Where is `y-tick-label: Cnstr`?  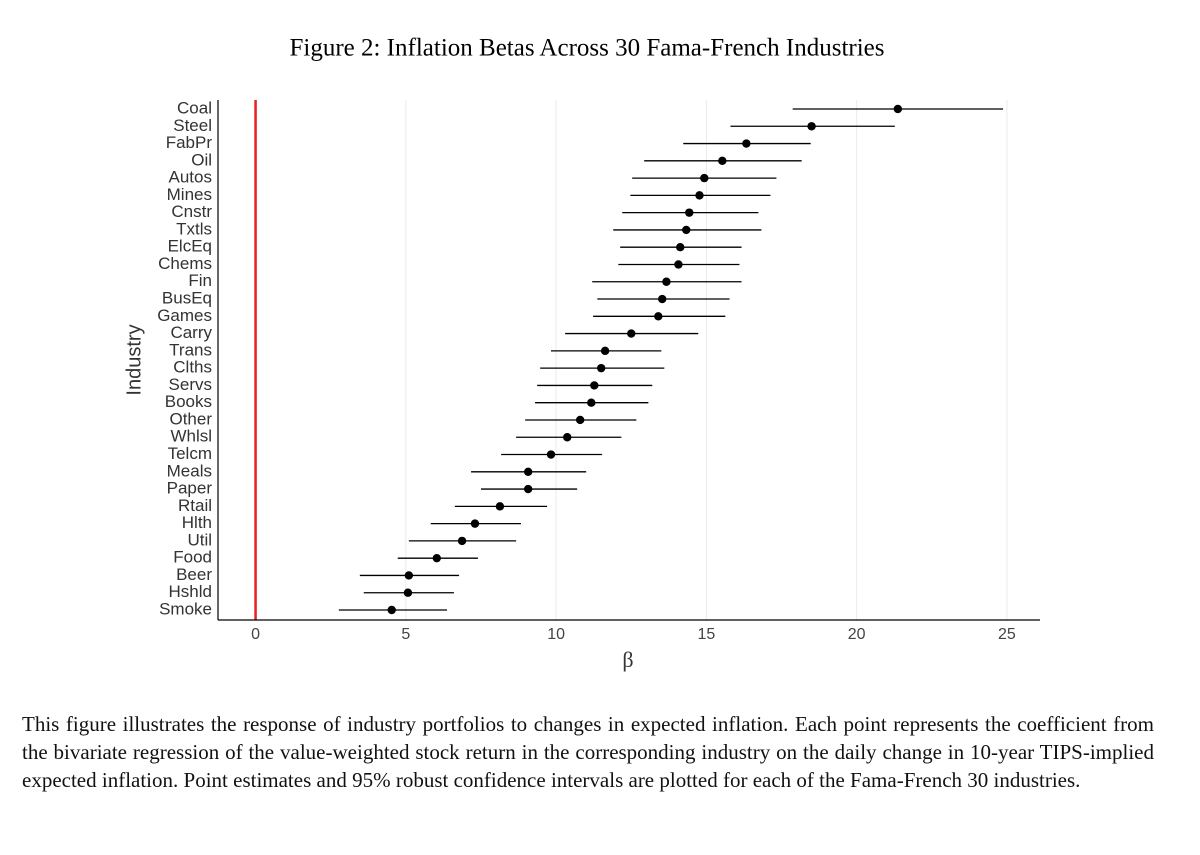 y-tick-label: Cnstr is located at coordinates (191, 211).